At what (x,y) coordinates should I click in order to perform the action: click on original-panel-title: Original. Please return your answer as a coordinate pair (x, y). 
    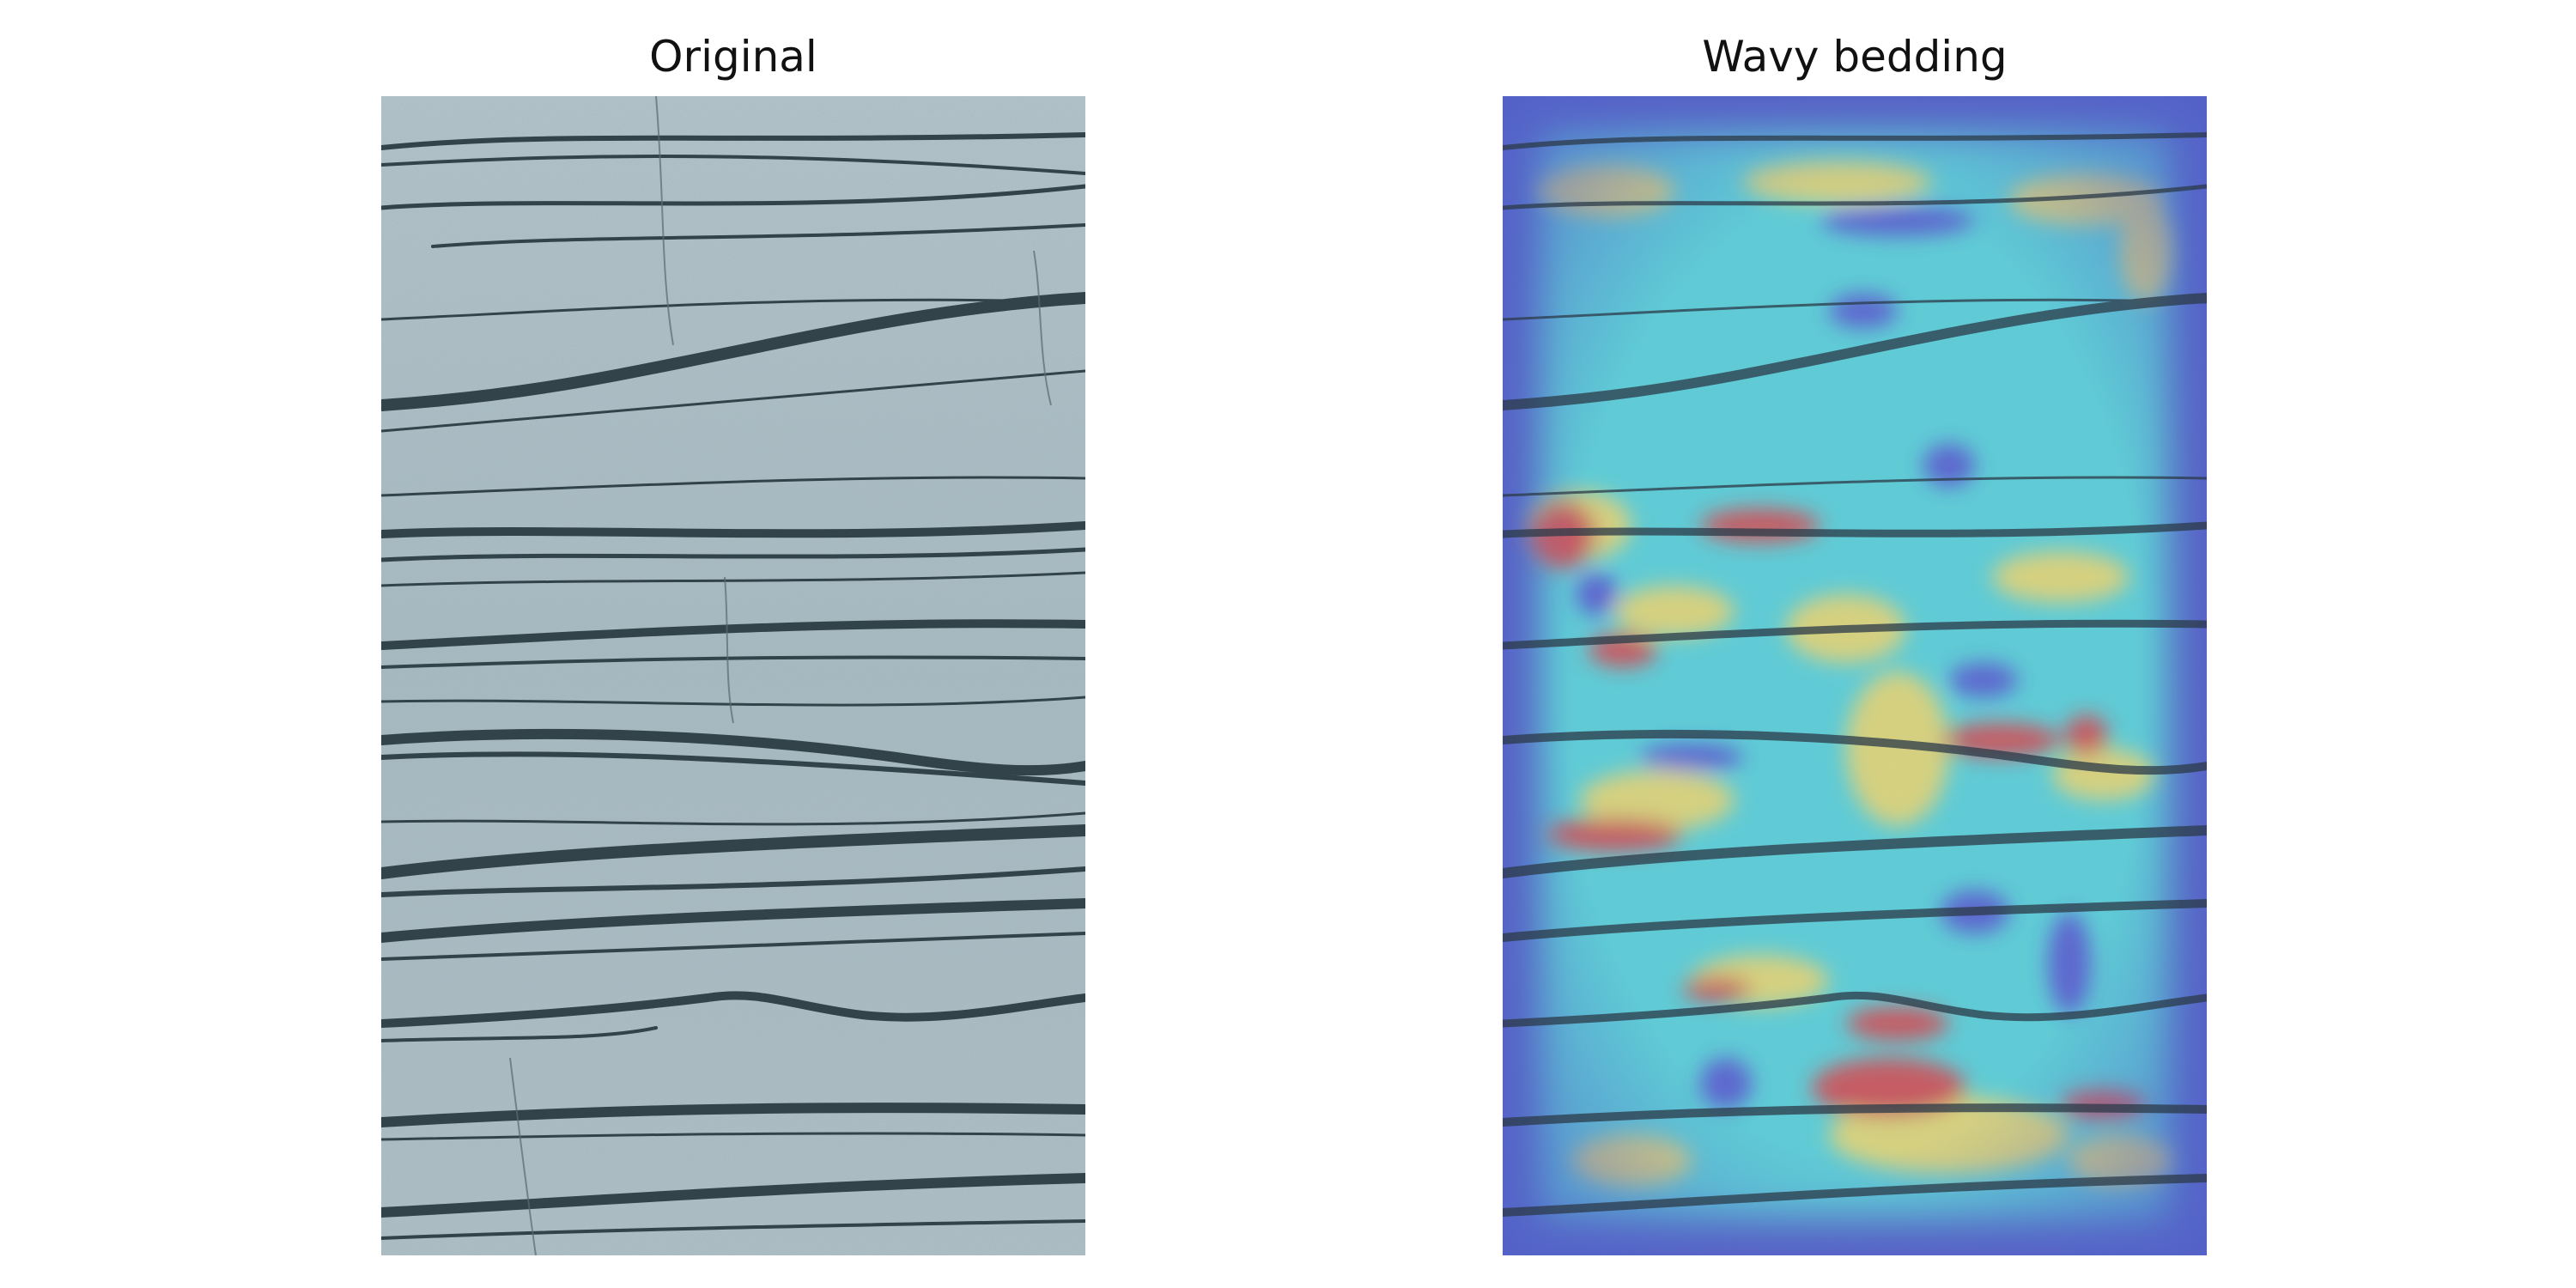
    Looking at the image, I should click on (733, 57).